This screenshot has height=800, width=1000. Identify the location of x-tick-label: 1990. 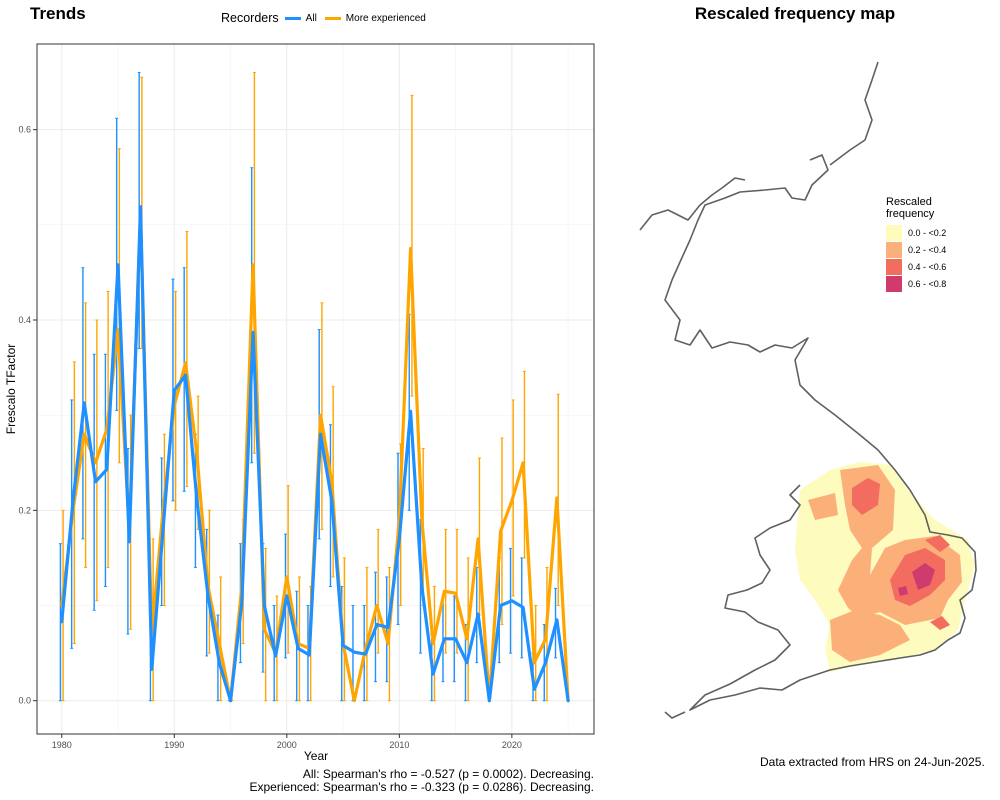
(174, 745).